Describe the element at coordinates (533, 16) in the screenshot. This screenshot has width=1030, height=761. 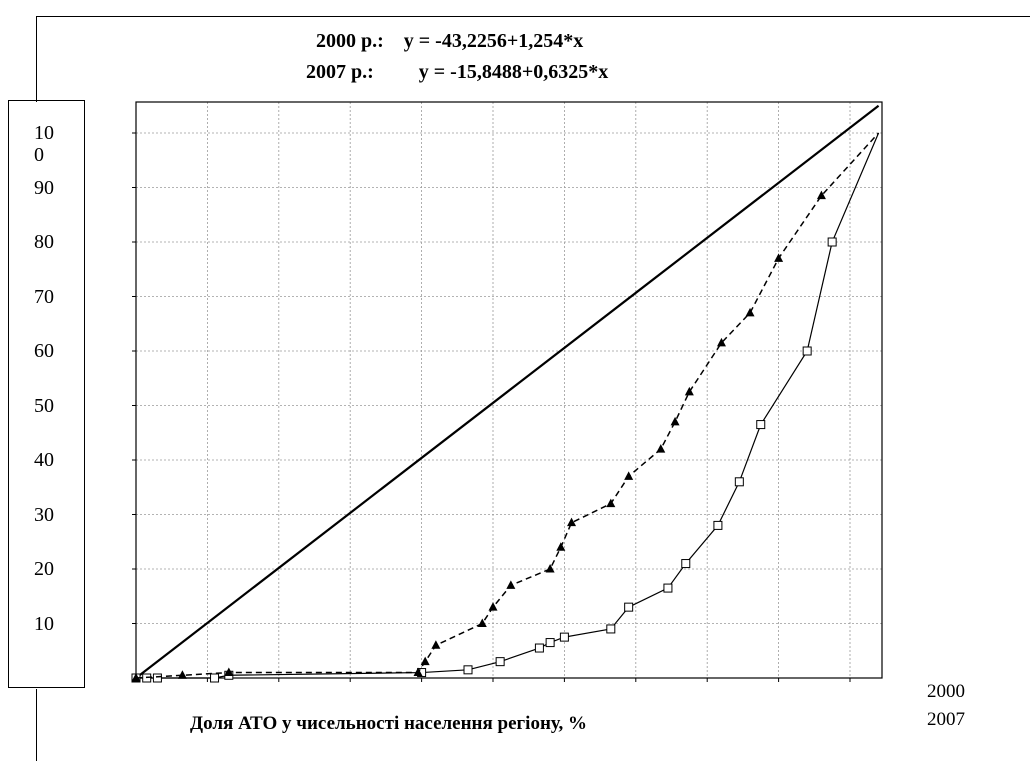
I see `outer-frame-top` at that location.